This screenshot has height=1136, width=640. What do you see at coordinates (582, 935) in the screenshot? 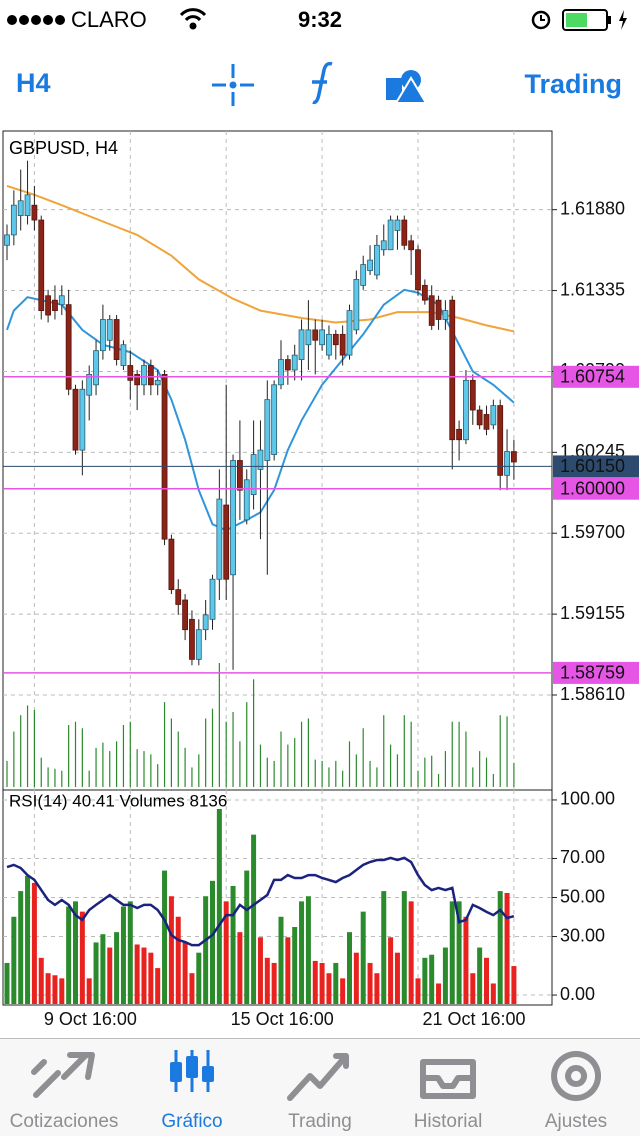
I see `y-tick-label: 30.00` at bounding box center [582, 935].